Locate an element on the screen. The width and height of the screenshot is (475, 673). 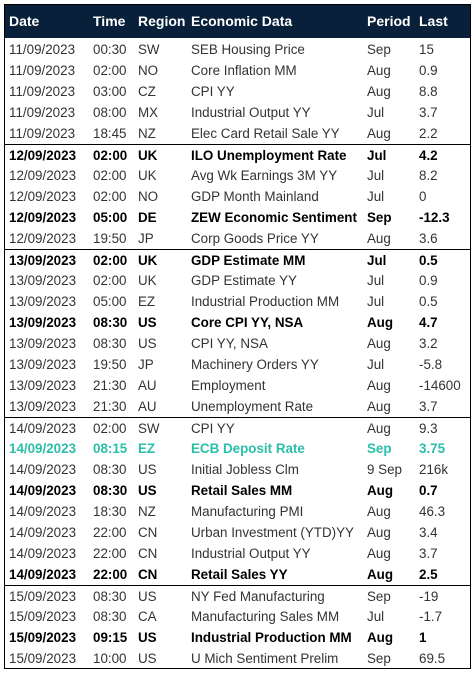
table-row: 13/09/2023 21:30 AU Unemployment Rate Aug 3.7 is located at coordinates (237, 406).